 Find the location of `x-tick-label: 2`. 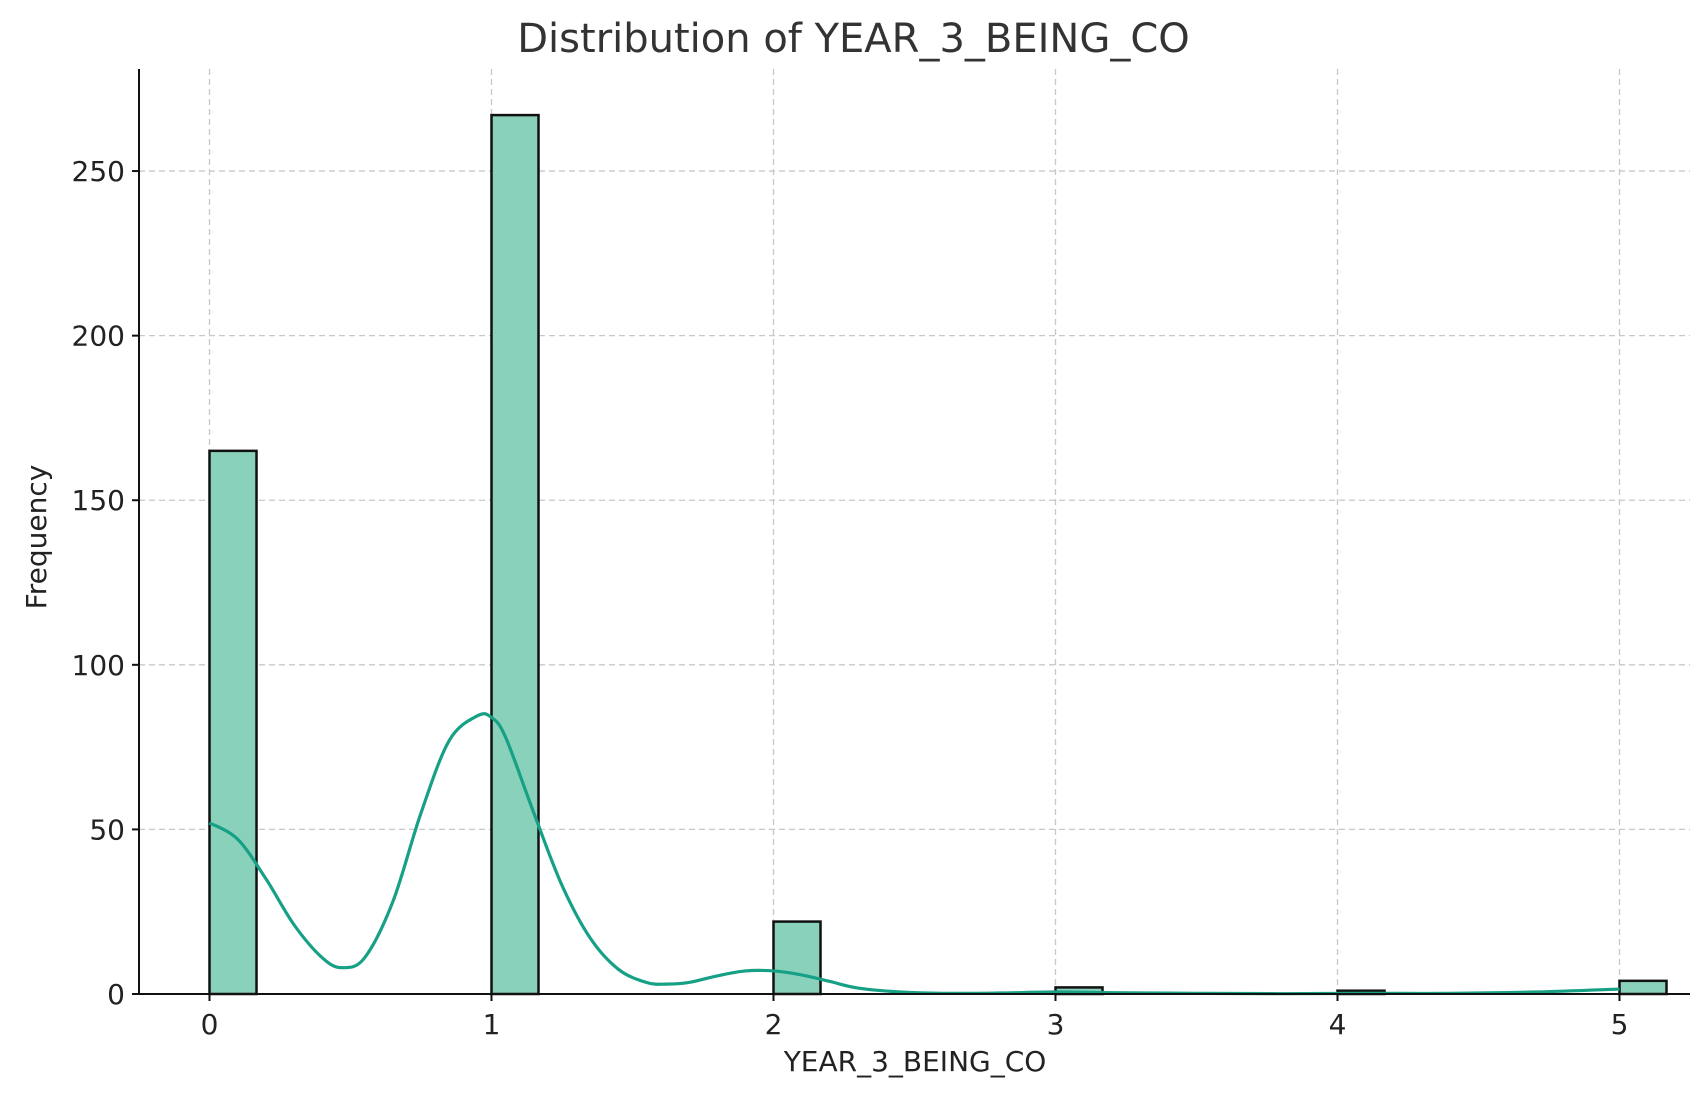

x-tick-label: 2 is located at coordinates (774, 1024).